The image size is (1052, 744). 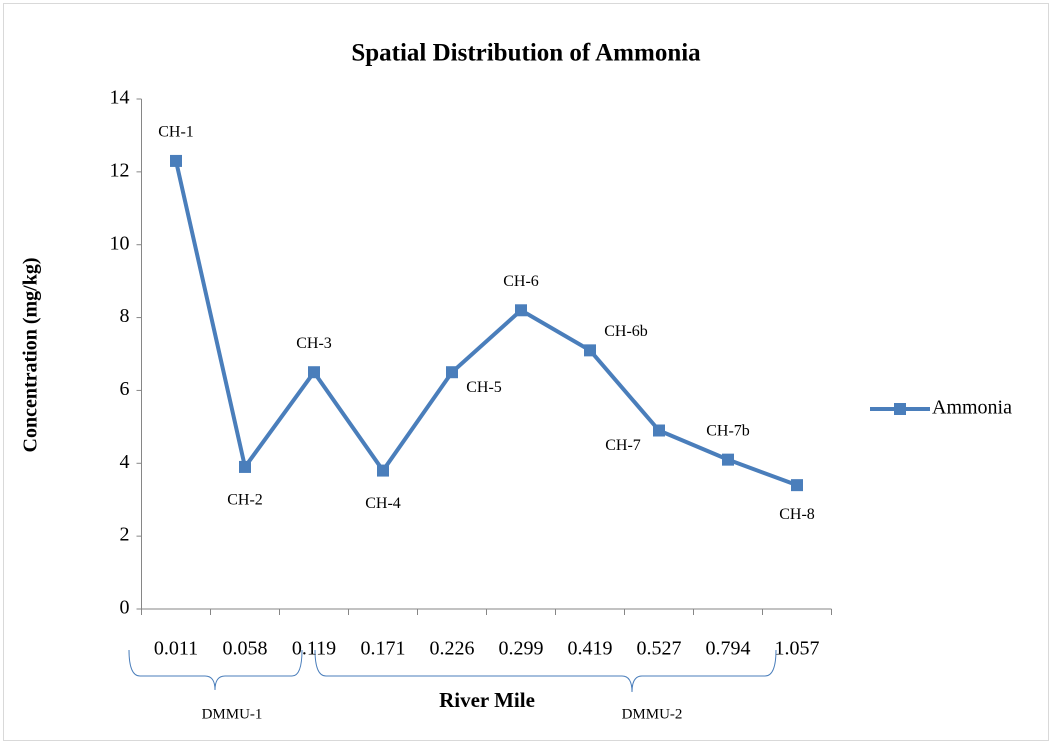 I want to click on legend-label: Ammonia, so click(x=972, y=408).